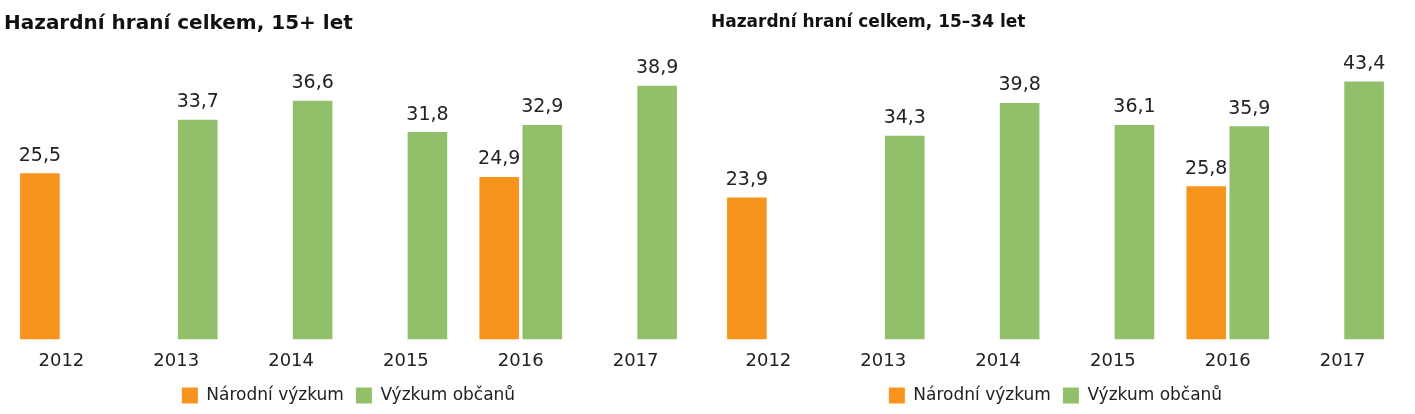 The width and height of the screenshot is (1415, 414). What do you see at coordinates (312, 81) in the screenshot?
I see `data-label: 36,6` at bounding box center [312, 81].